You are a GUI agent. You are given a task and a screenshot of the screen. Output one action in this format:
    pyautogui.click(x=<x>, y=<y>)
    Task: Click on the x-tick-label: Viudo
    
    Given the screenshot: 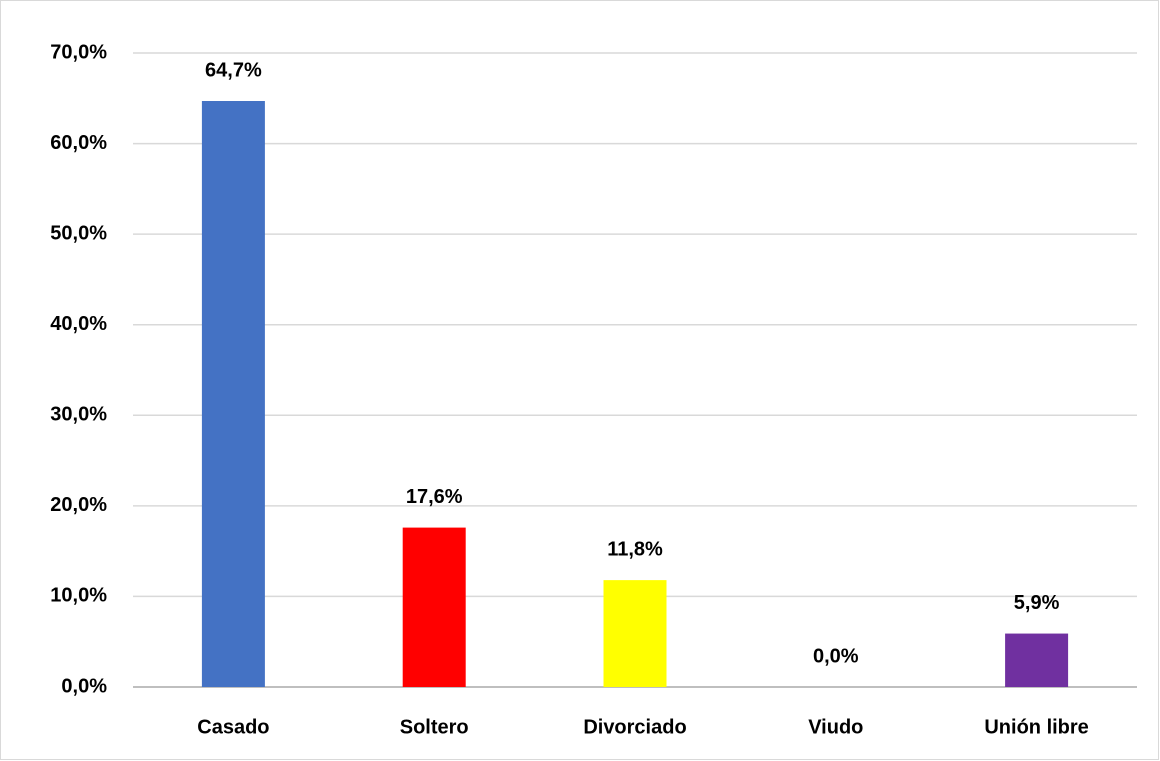 What is the action you would take?
    pyautogui.click(x=835, y=727)
    